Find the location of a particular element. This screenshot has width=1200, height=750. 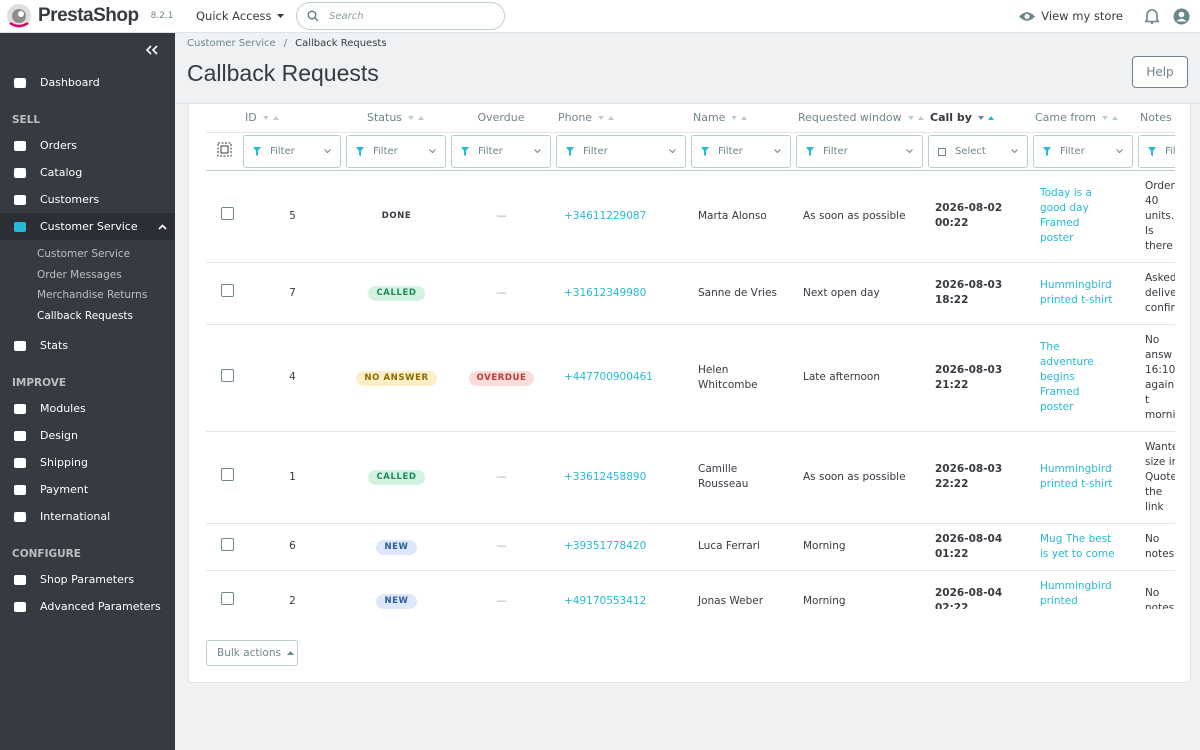

account is located at coordinates (1181, 16).